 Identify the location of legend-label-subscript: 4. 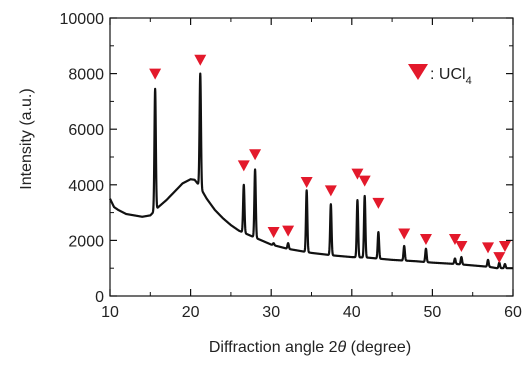
(469, 81).